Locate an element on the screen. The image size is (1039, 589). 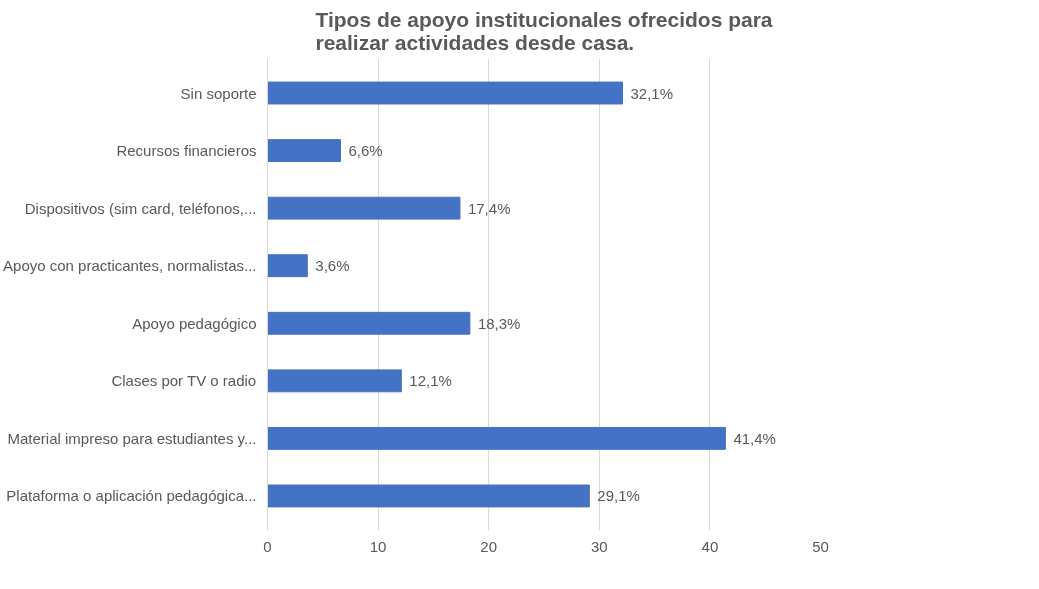
x-tick-label: 10 is located at coordinates (378, 546).